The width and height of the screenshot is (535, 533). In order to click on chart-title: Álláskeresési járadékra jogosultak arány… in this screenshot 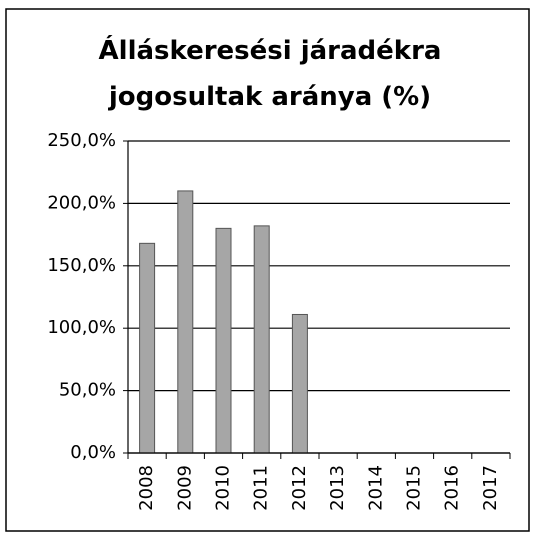, I will do `click(270, 74)`.